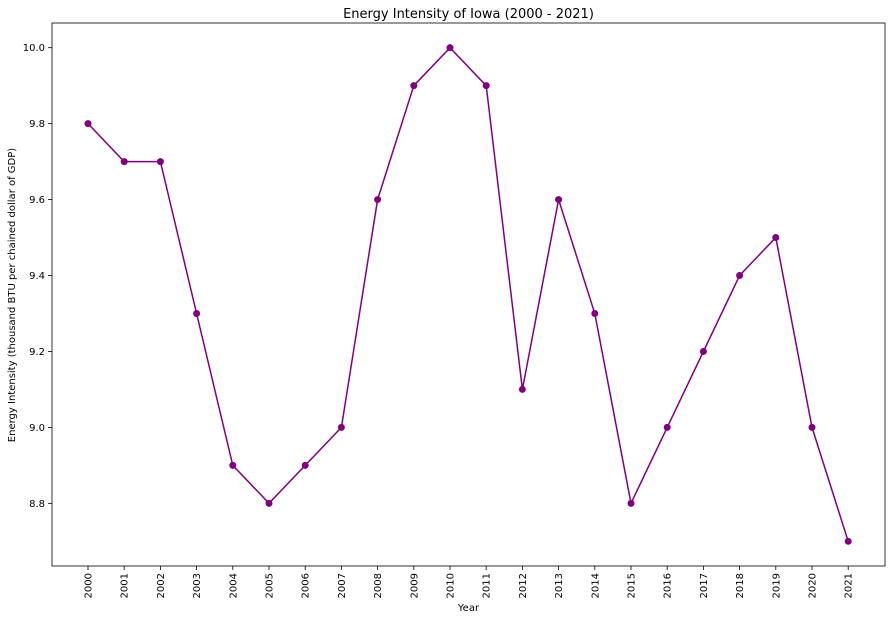  Describe the element at coordinates (632, 585) in the screenshot. I see `x-tick-label: 2015` at that location.